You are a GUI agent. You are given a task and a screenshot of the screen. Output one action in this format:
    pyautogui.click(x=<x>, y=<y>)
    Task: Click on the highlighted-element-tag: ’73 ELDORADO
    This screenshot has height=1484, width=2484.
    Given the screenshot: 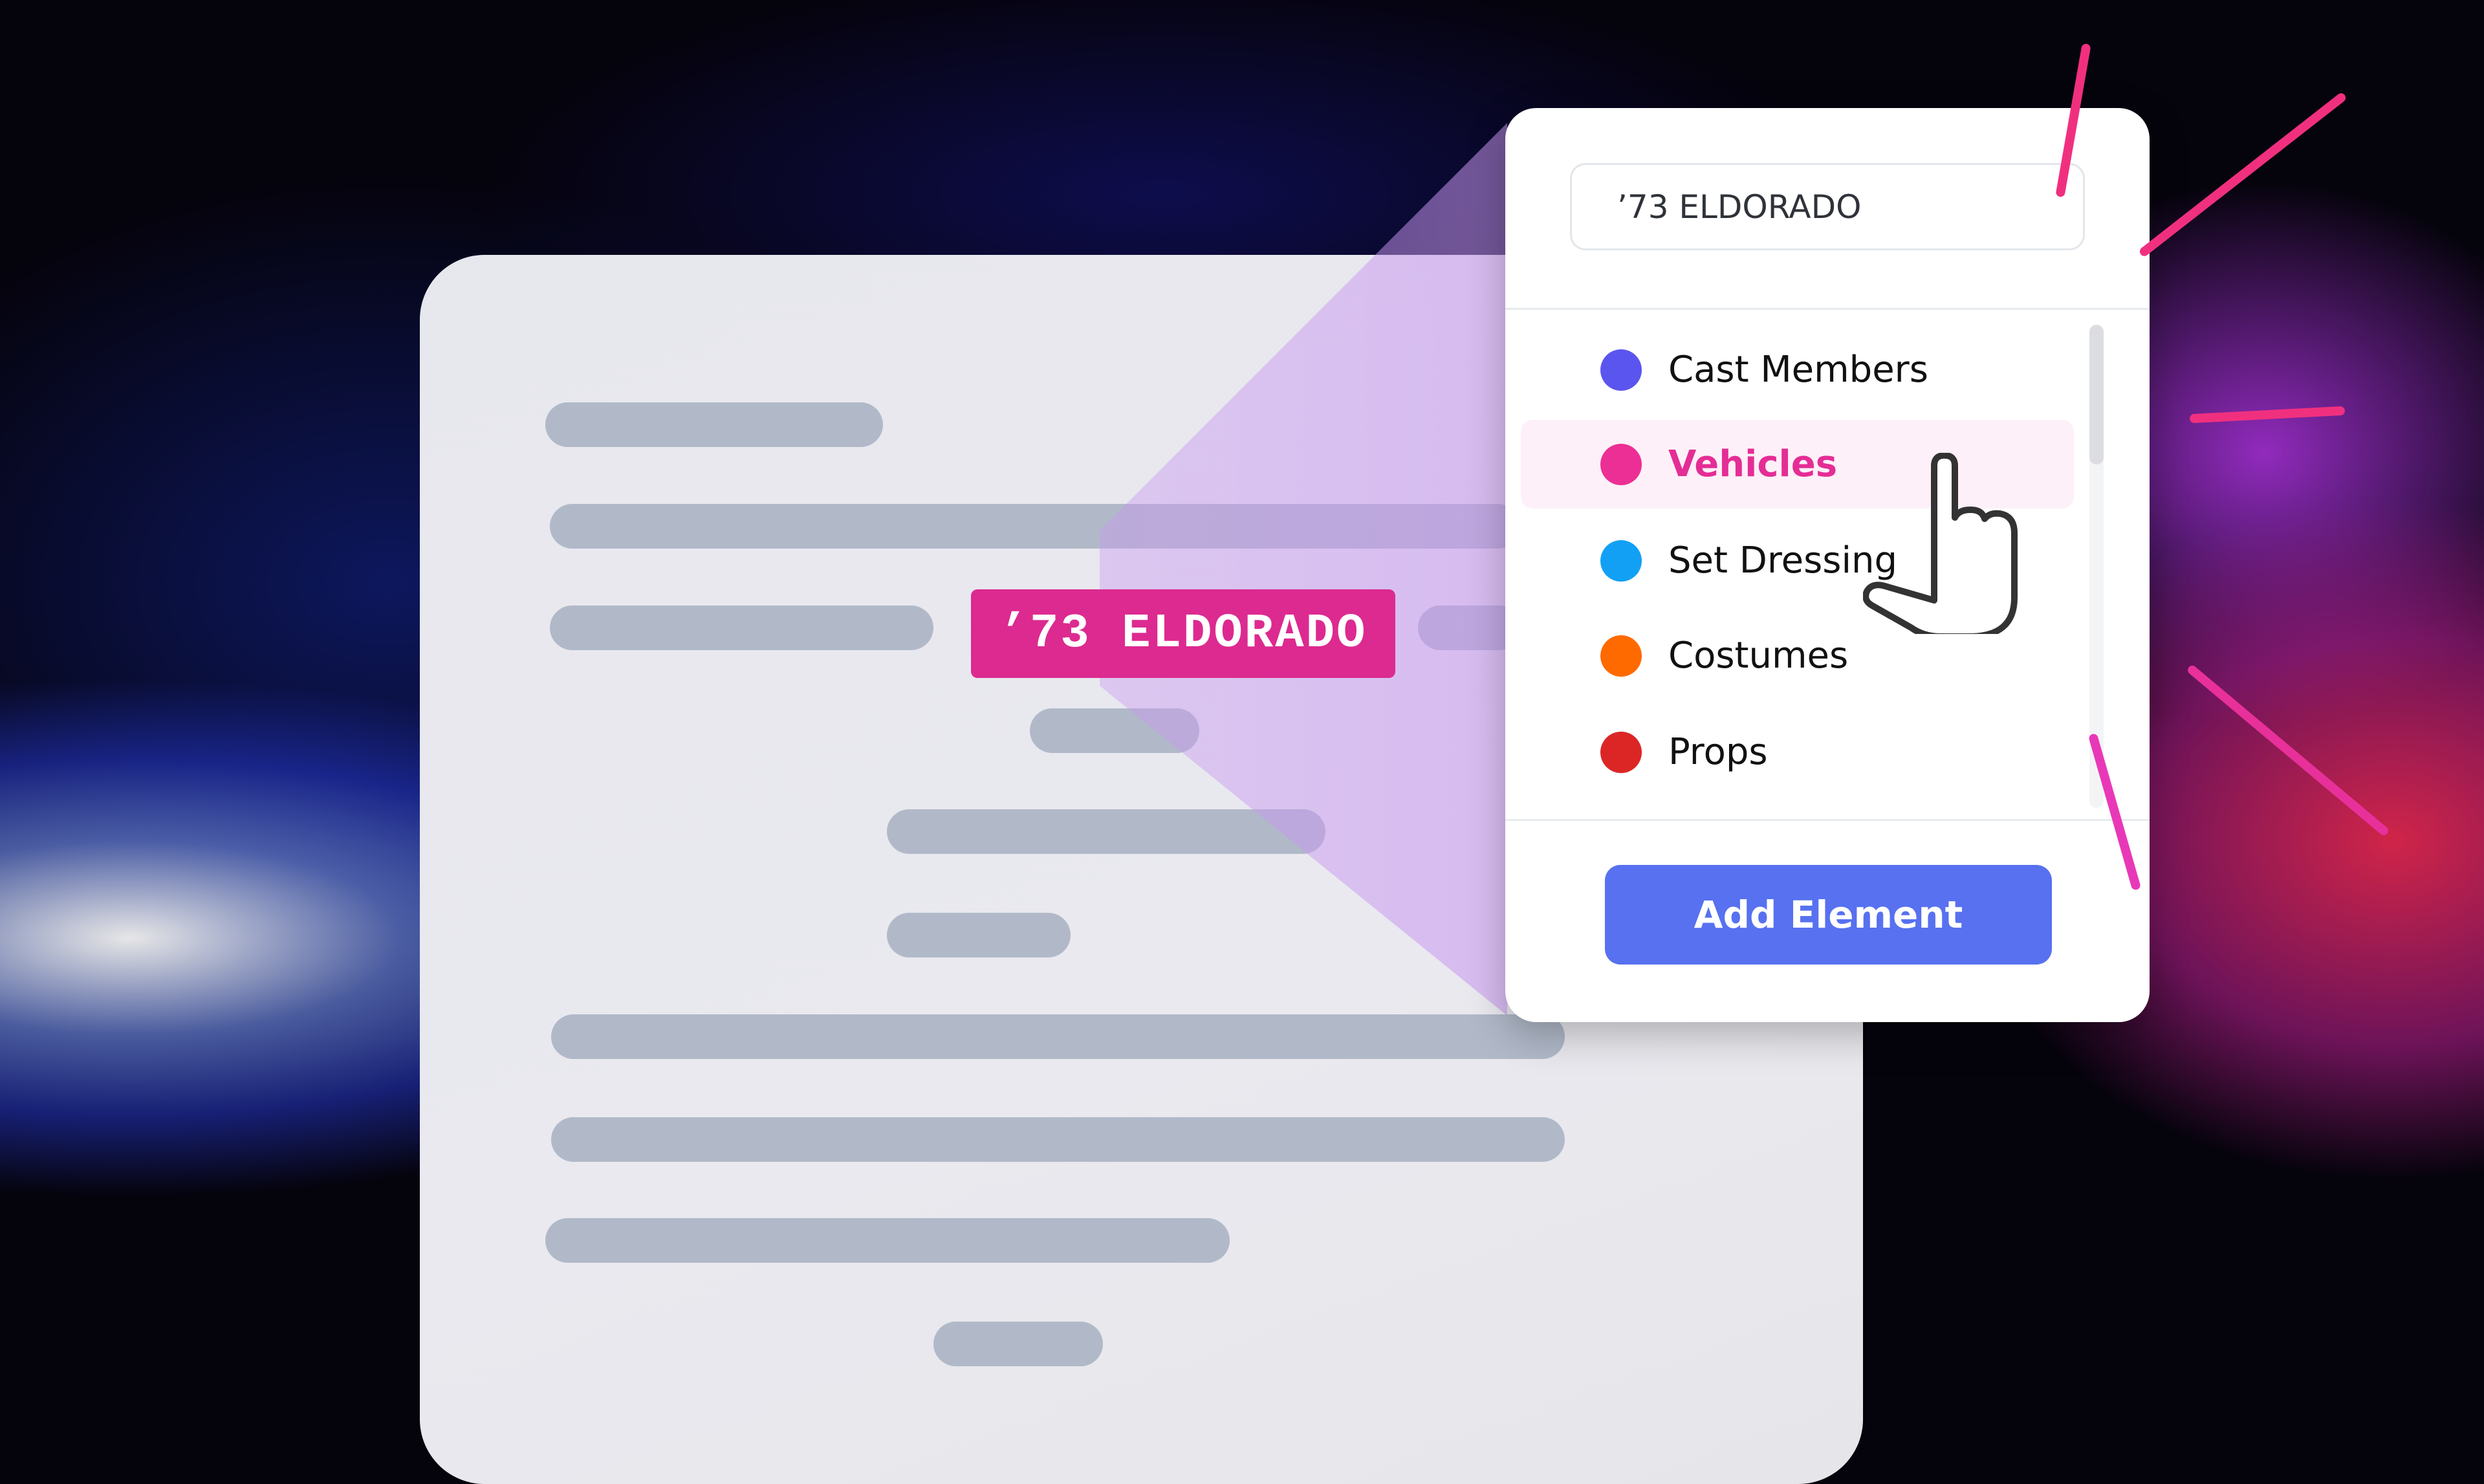 What is the action you would take?
    pyautogui.click(x=1183, y=633)
    